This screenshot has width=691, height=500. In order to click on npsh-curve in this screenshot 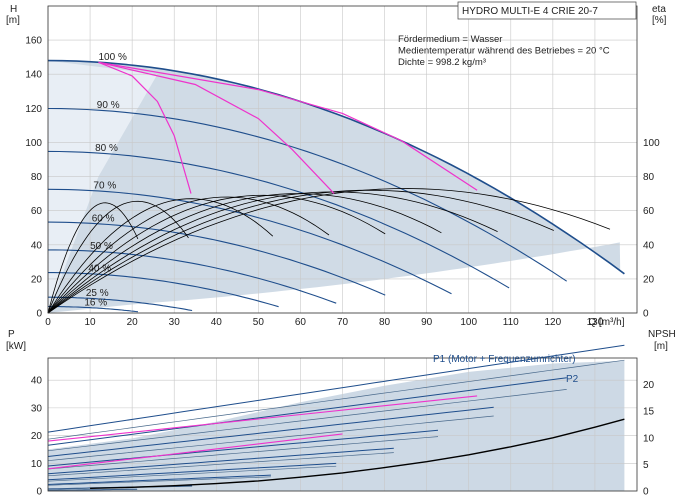, I will do `click(357, 453)`.